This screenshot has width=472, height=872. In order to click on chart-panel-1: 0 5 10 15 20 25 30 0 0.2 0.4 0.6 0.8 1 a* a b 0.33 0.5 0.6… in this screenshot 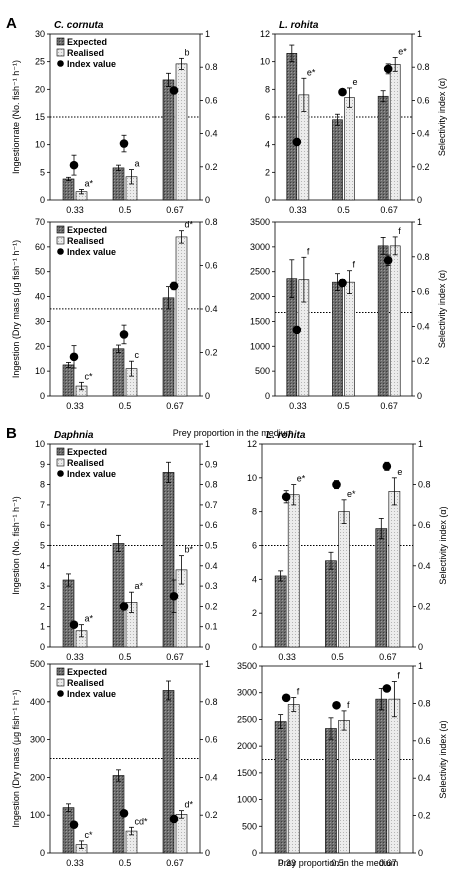, I will do `click(112, 115)`.